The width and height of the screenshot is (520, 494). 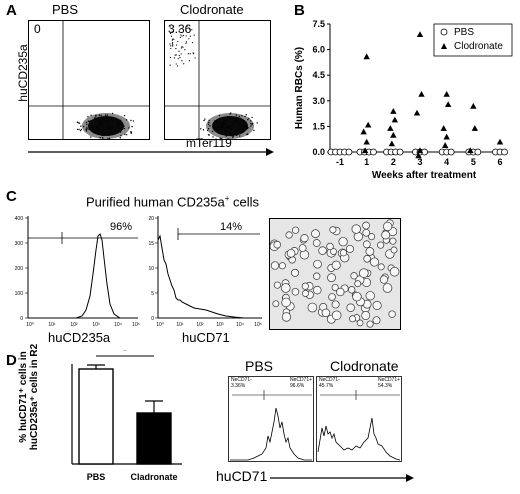 What do you see at coordinates (238, 386) in the screenshot?
I see `pbs-gate-neg-value: 3.36%` at bounding box center [238, 386].